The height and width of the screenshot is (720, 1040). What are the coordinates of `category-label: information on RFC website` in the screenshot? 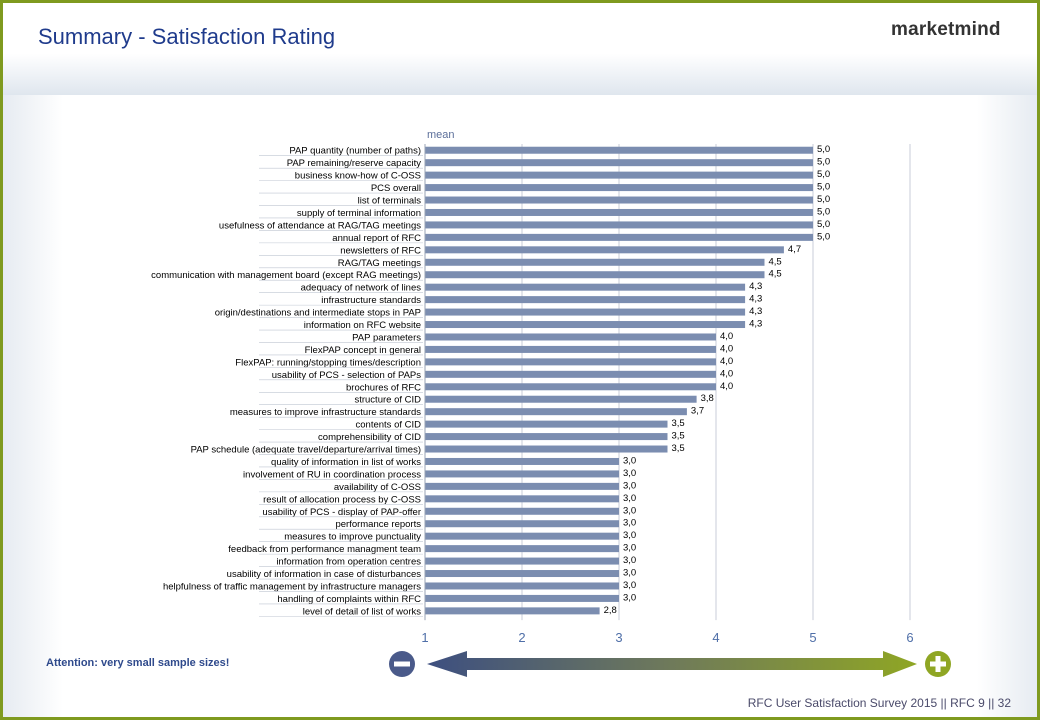 It's located at (362, 325).